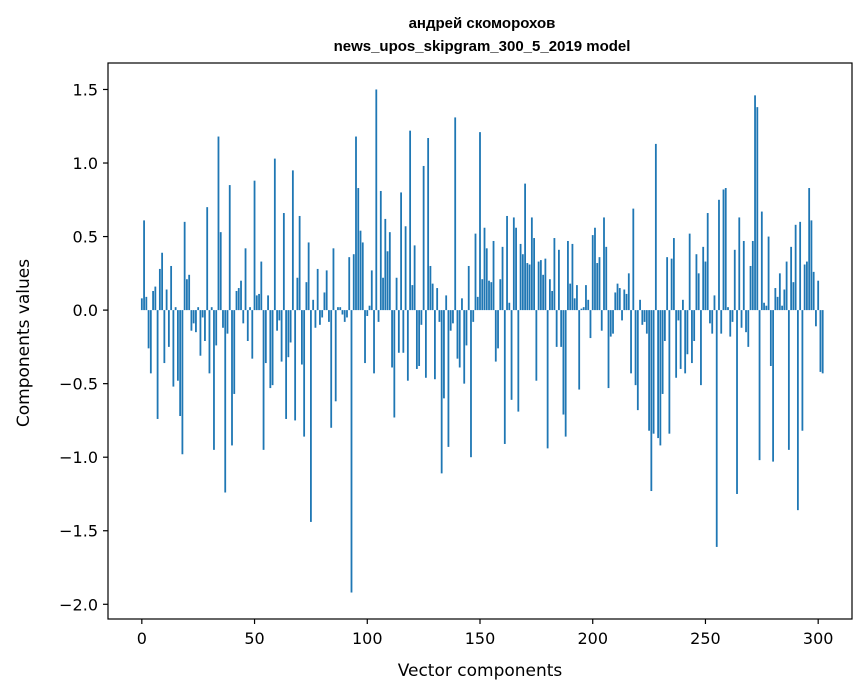 The image size is (867, 696). I want to click on x-tick-label-5: 250, so click(705, 638).